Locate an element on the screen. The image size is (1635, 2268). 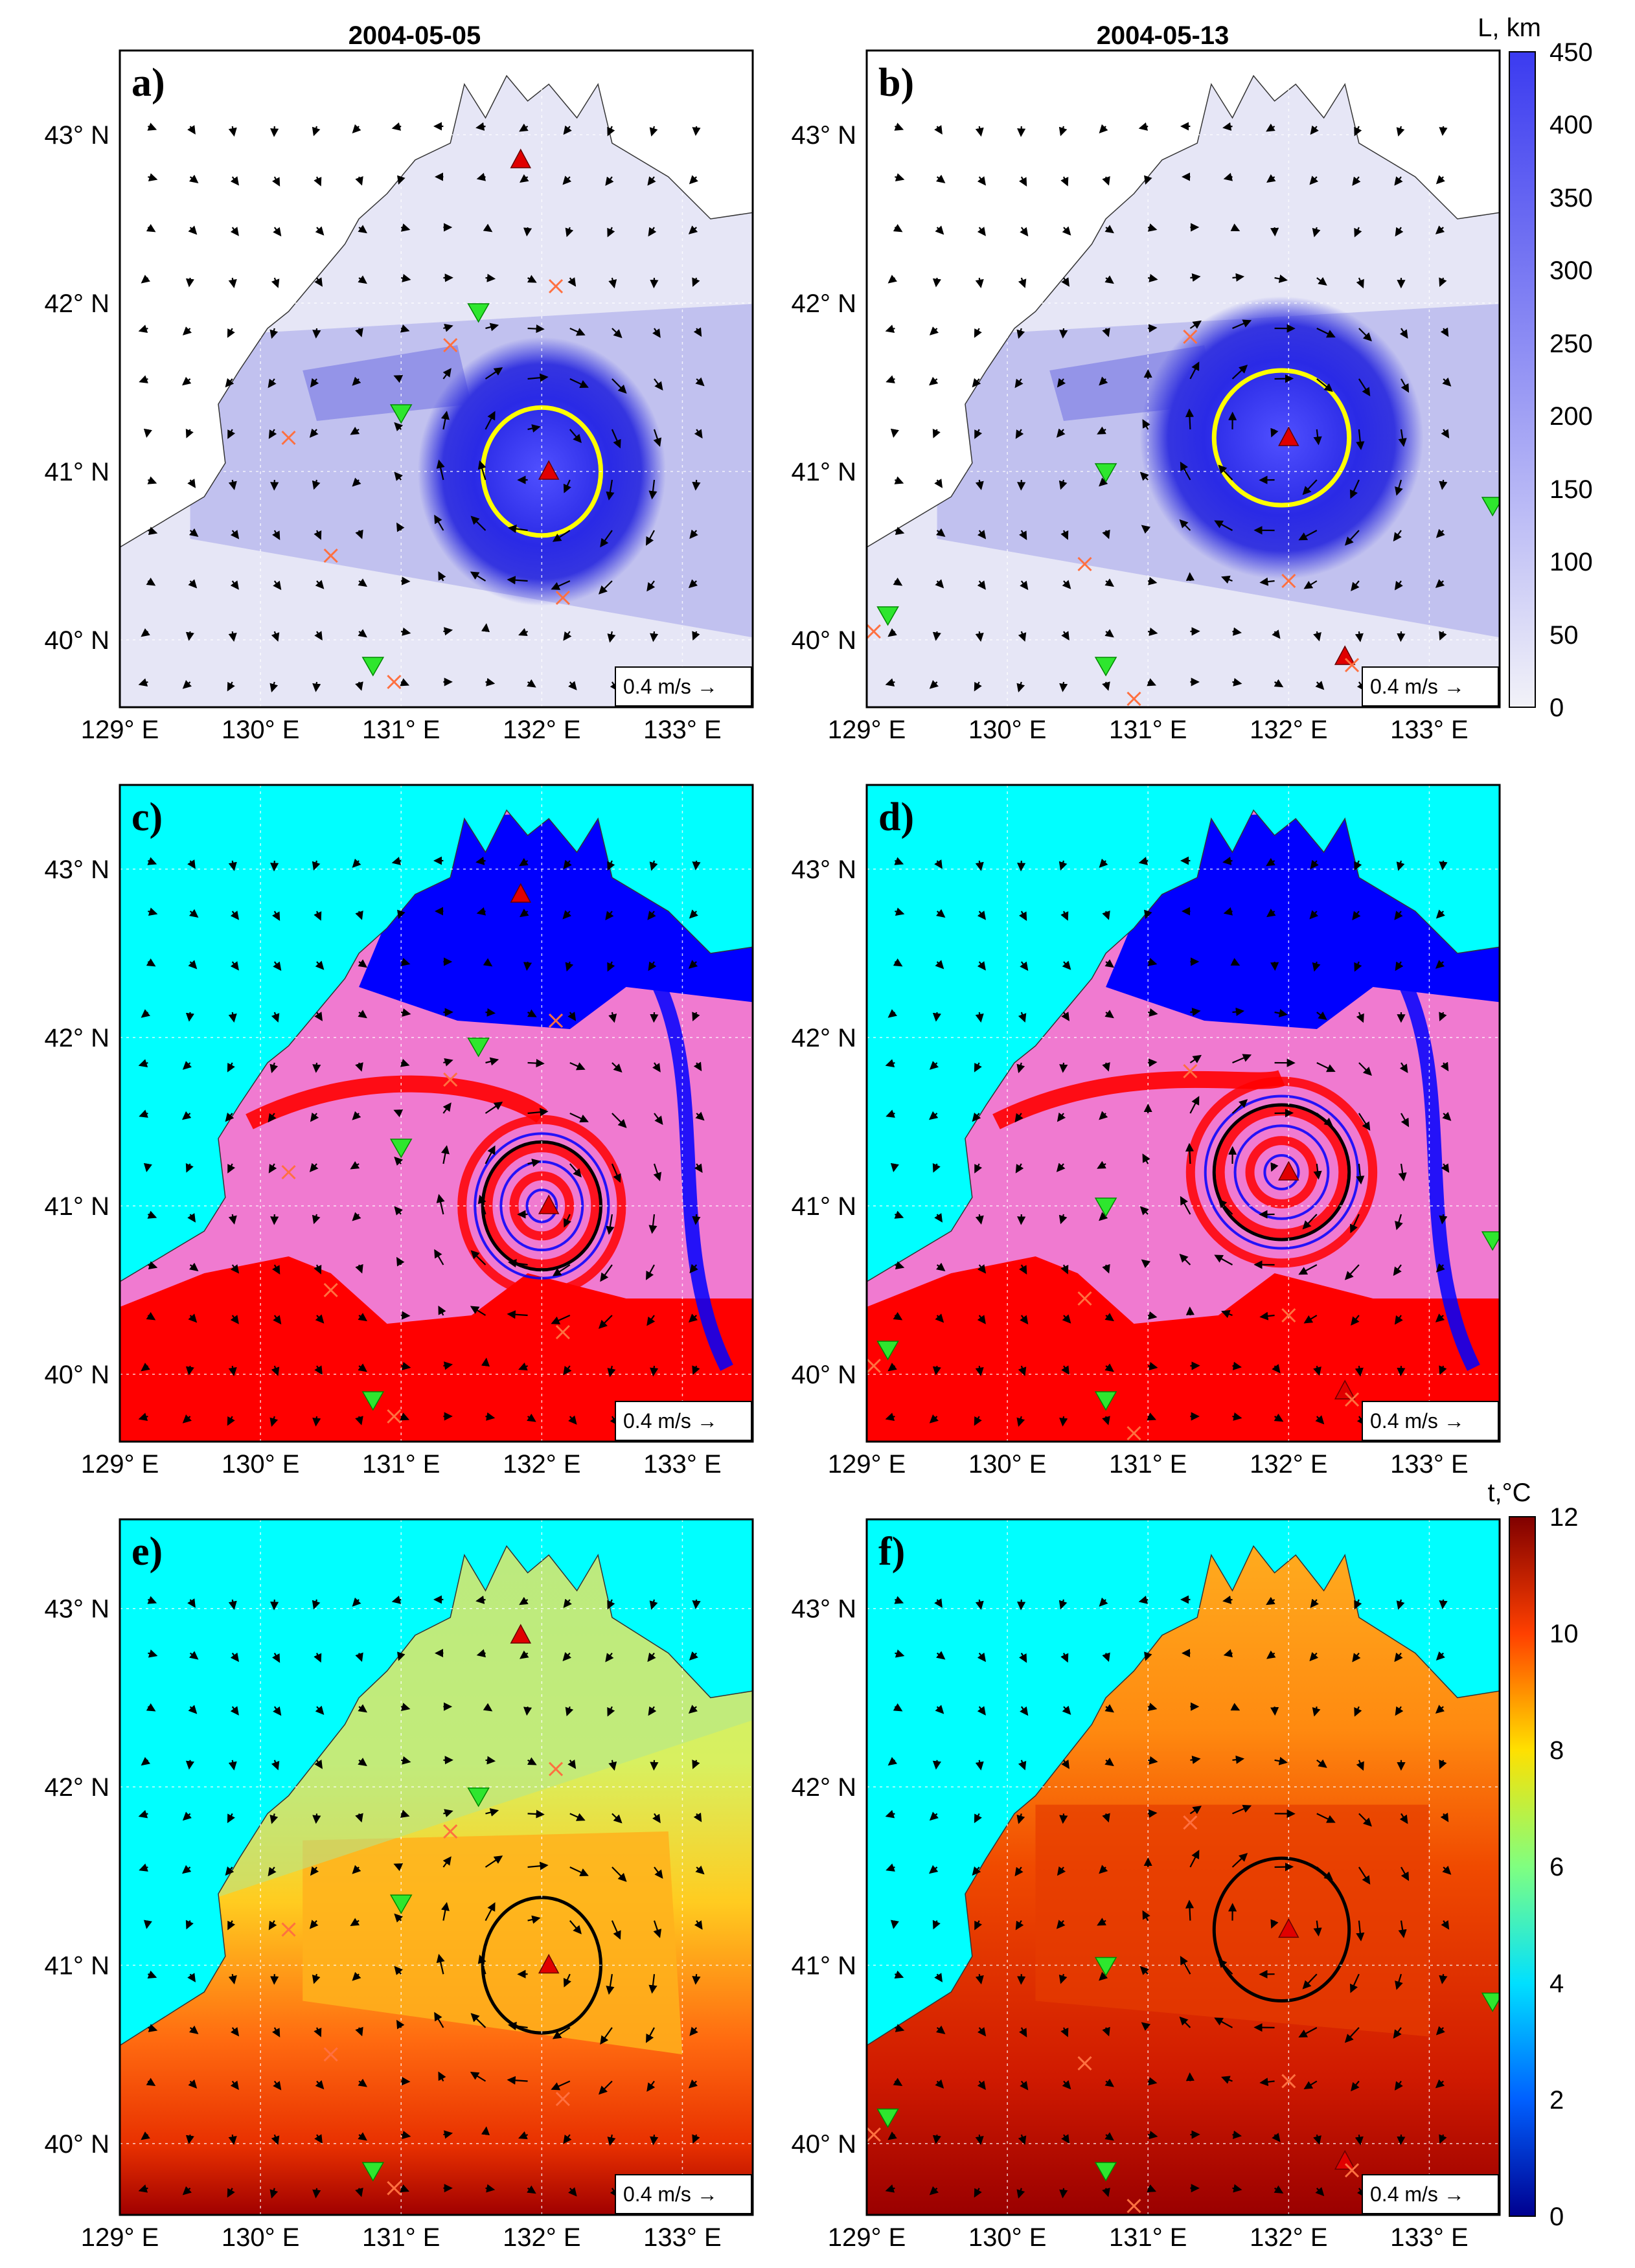
velocity-vectors is located at coordinates (1168, 407).